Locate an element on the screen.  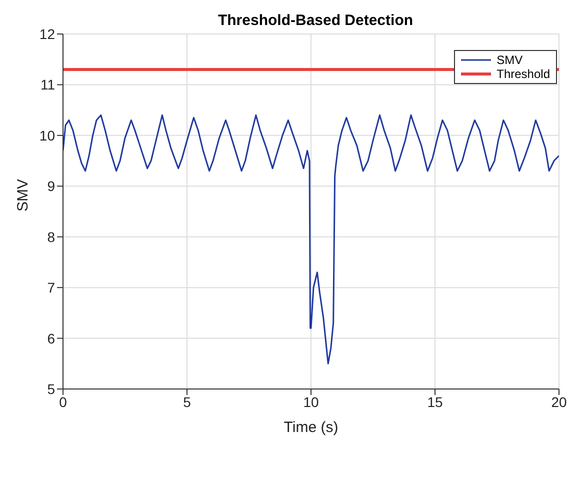
x-axis-title: Time (s) is located at coordinates (311, 427).